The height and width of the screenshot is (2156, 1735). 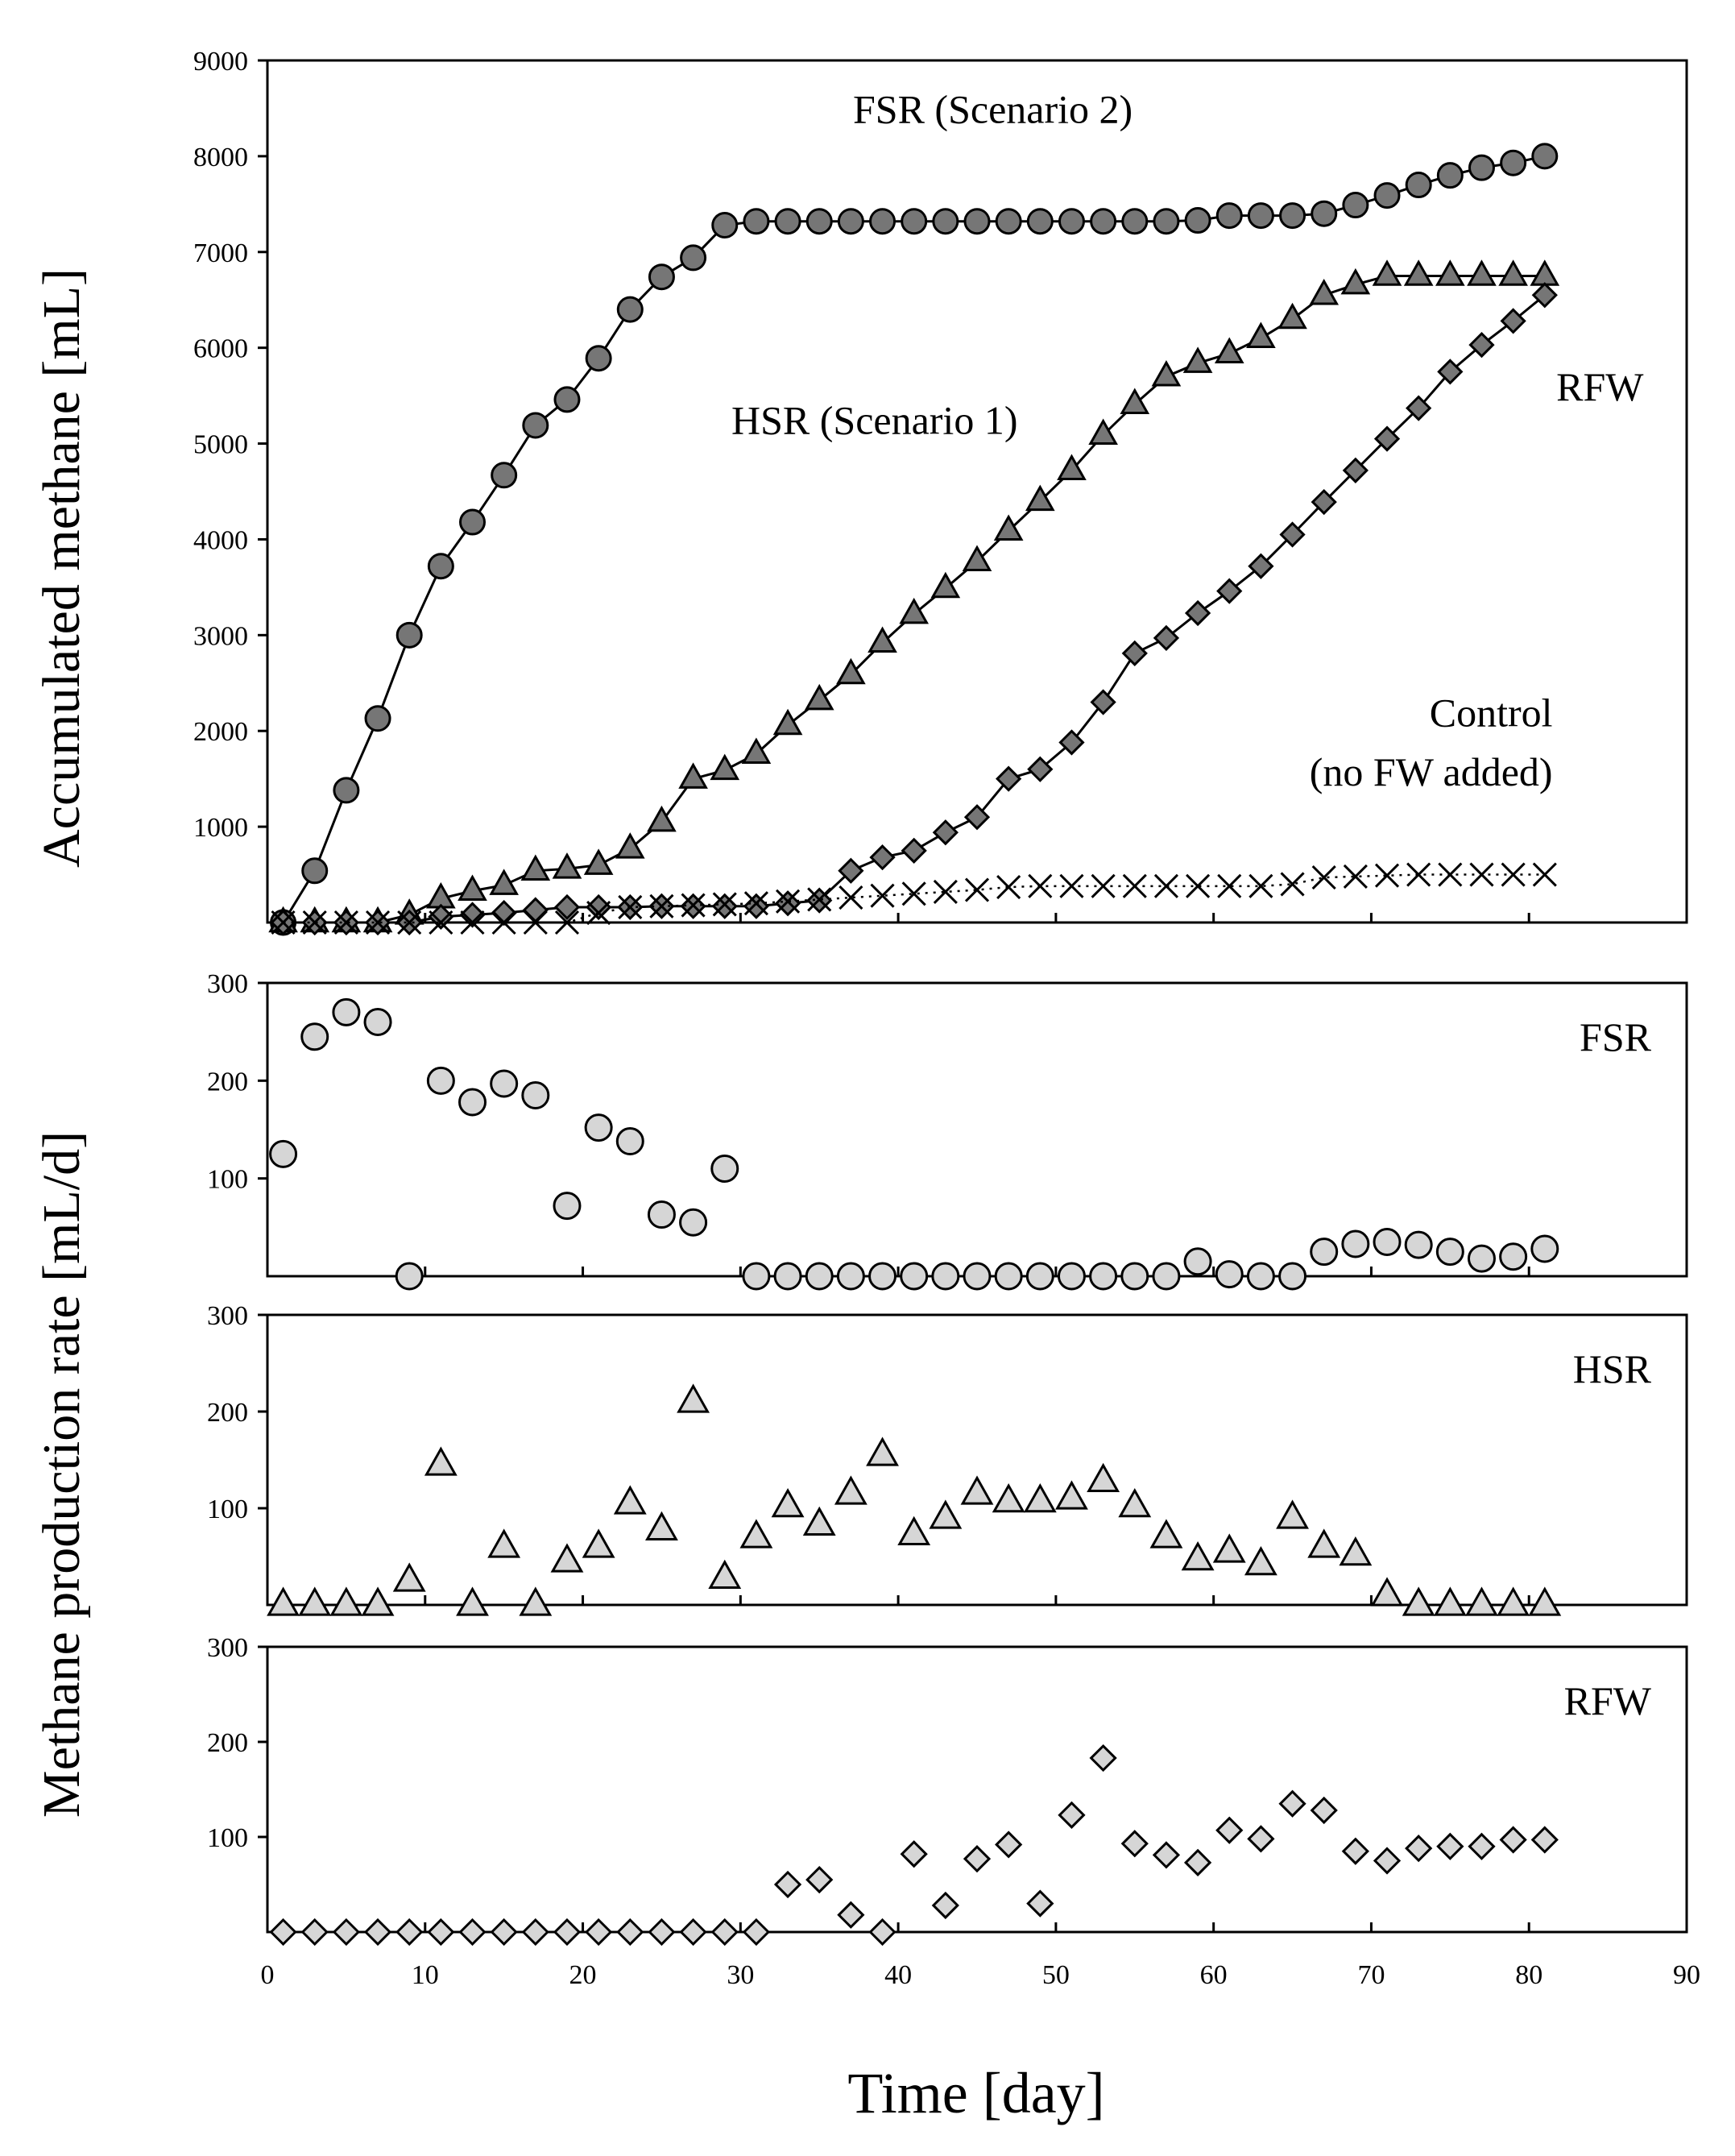 What do you see at coordinates (1600, 386) in the screenshot?
I see `annotation-2: RFW` at bounding box center [1600, 386].